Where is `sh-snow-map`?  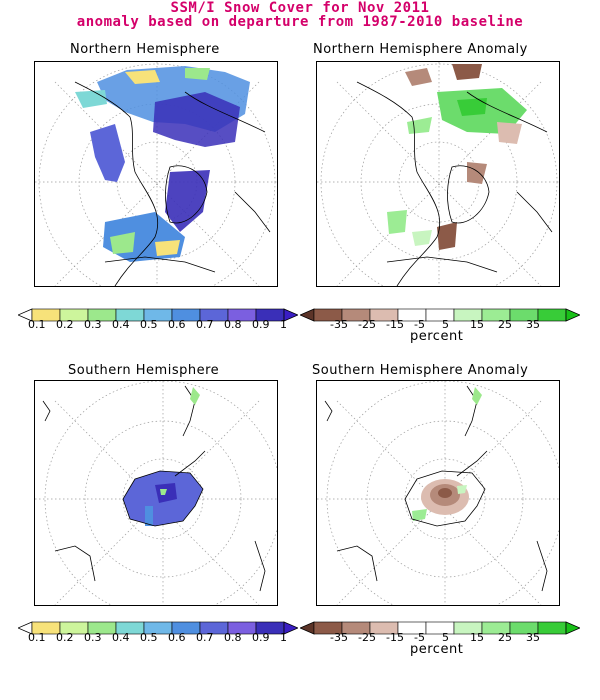
sh-snow-map is located at coordinates (156, 493).